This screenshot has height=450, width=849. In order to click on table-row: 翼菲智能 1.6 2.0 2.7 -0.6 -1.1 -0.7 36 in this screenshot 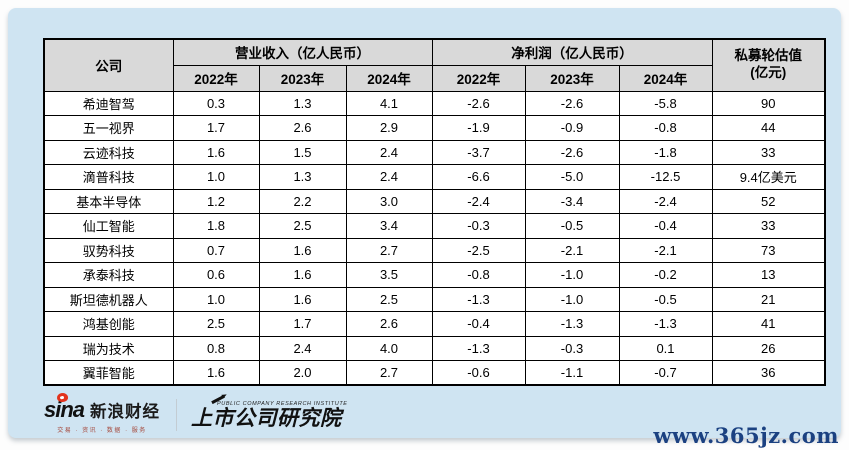, I will do `click(434, 373)`.